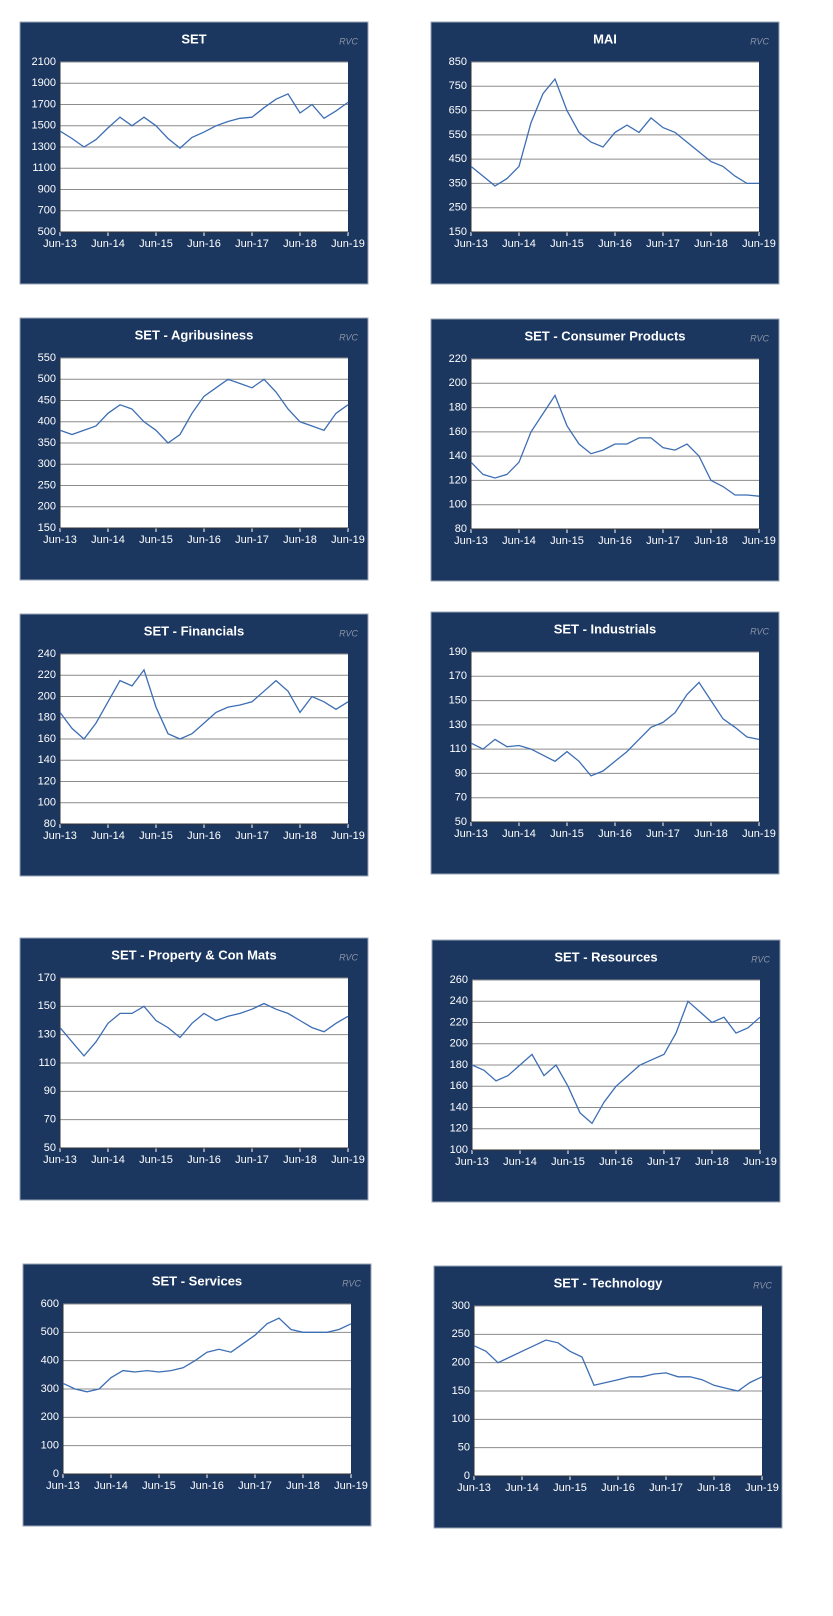 The image size is (833, 1616). What do you see at coordinates (458, 62) in the screenshot?
I see `y-tick-label: 850` at bounding box center [458, 62].